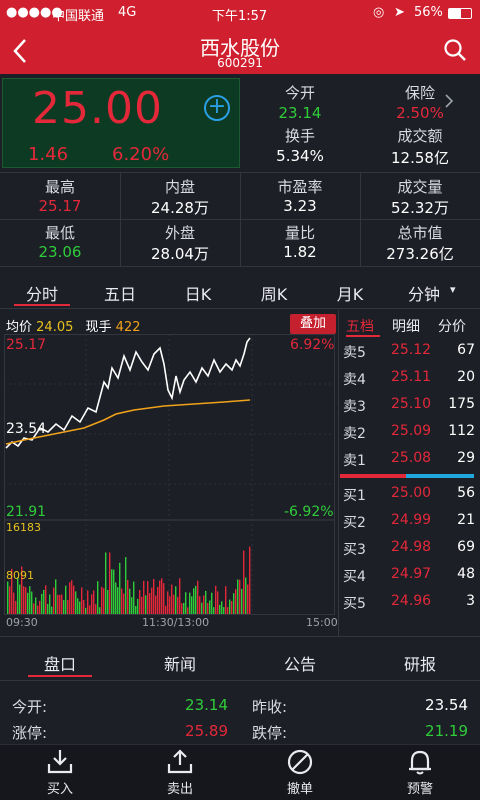  Describe the element at coordinates (180, 772) in the screenshot. I see `sell-button: 卖出` at that location.